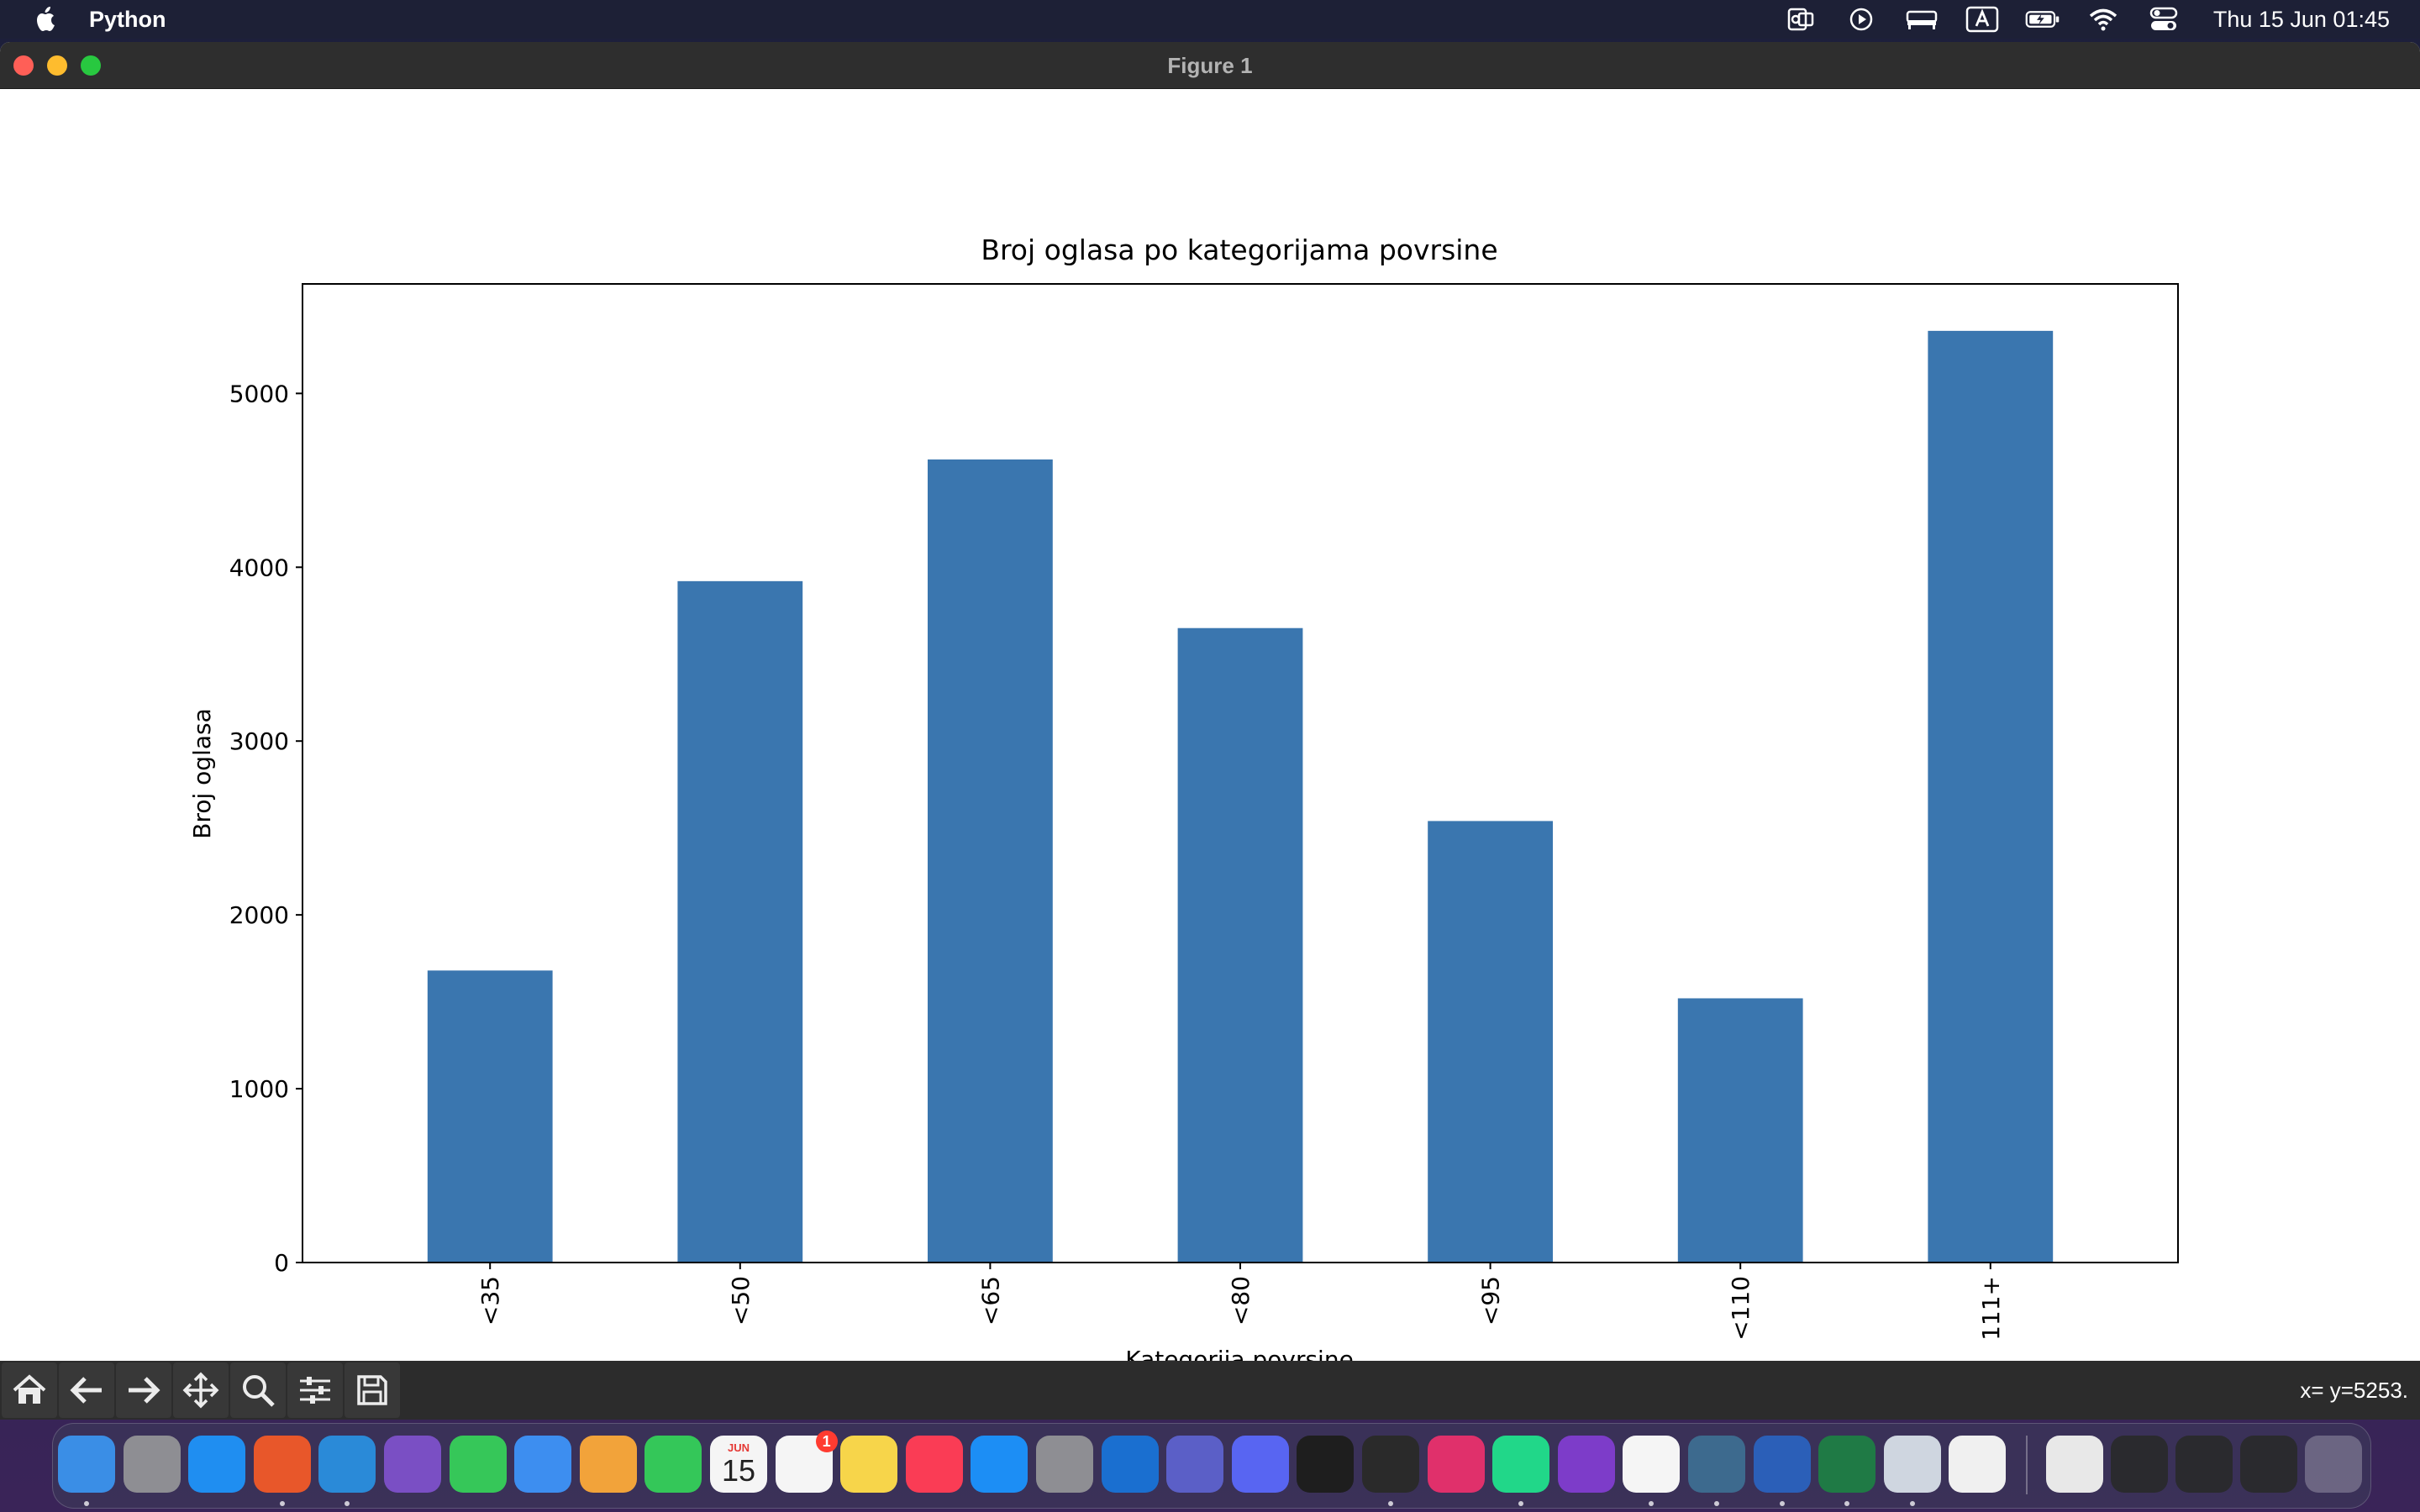  I want to click on menu-bar: Python Thu 15 Jun 01:45, so click(1210, 19).